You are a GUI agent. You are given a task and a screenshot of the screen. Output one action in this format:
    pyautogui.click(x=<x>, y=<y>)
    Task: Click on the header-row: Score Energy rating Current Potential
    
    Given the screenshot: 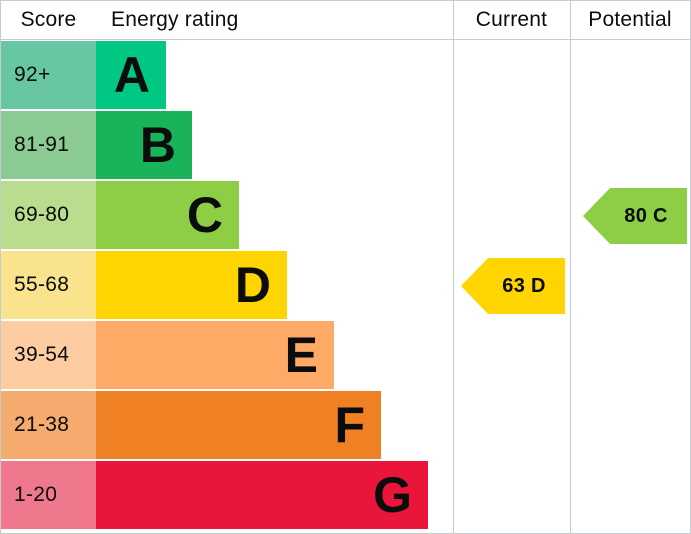 What is the action you would take?
    pyautogui.click(x=345, y=20)
    